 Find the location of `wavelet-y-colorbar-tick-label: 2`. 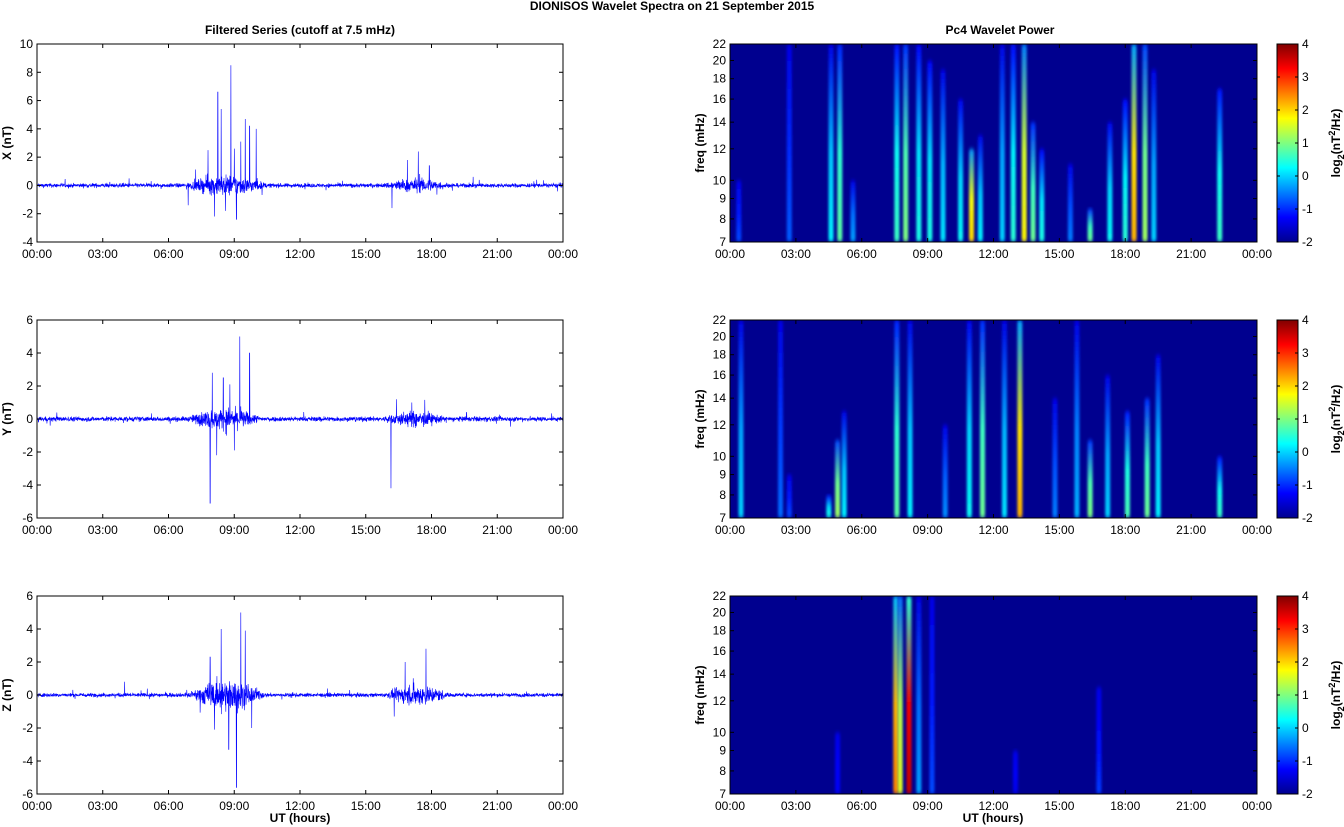

wavelet-y-colorbar-tick-label: 2 is located at coordinates (1305, 386).